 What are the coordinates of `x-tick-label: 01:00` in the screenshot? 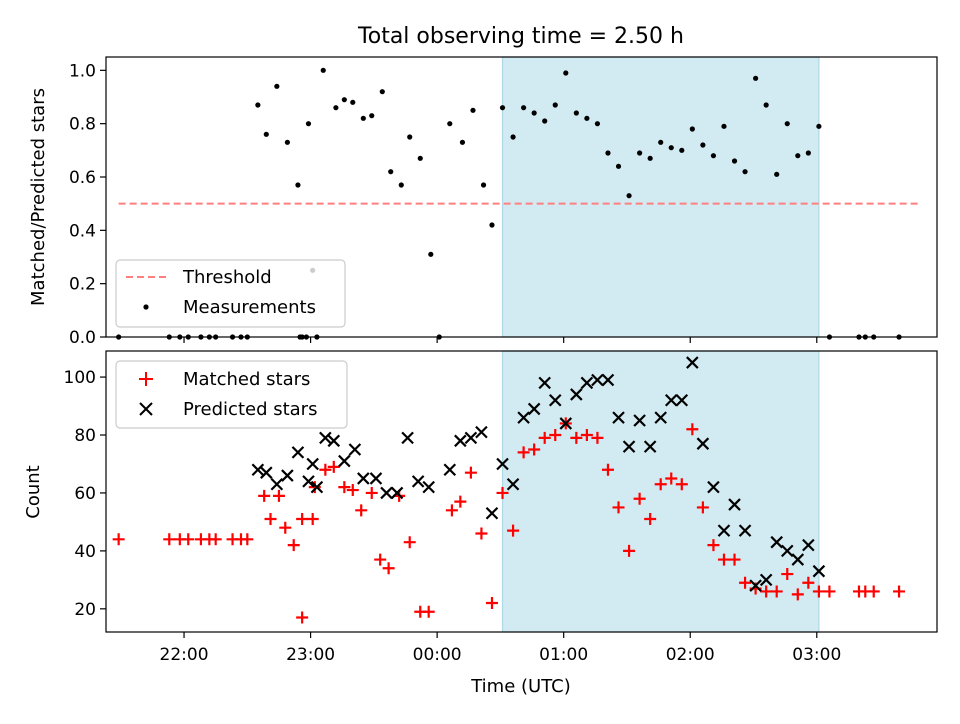 It's located at (563, 655).